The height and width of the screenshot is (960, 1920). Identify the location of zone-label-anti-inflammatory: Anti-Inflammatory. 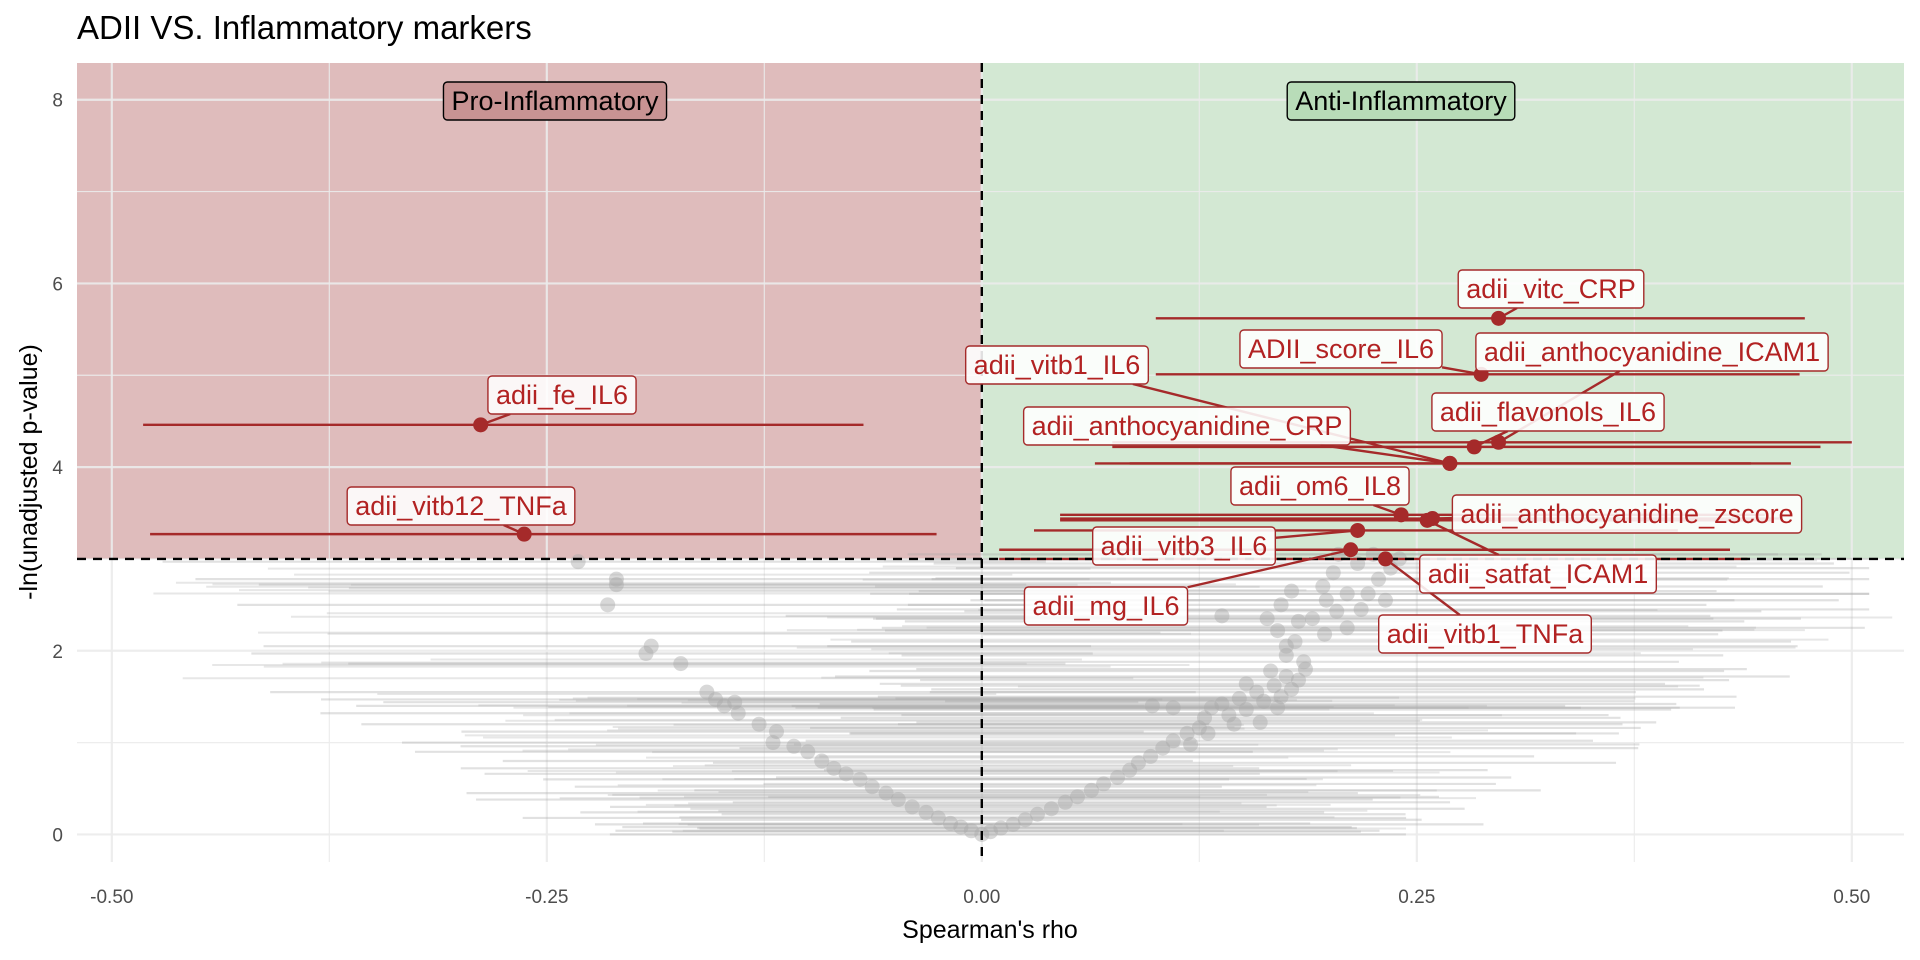
(1401, 101).